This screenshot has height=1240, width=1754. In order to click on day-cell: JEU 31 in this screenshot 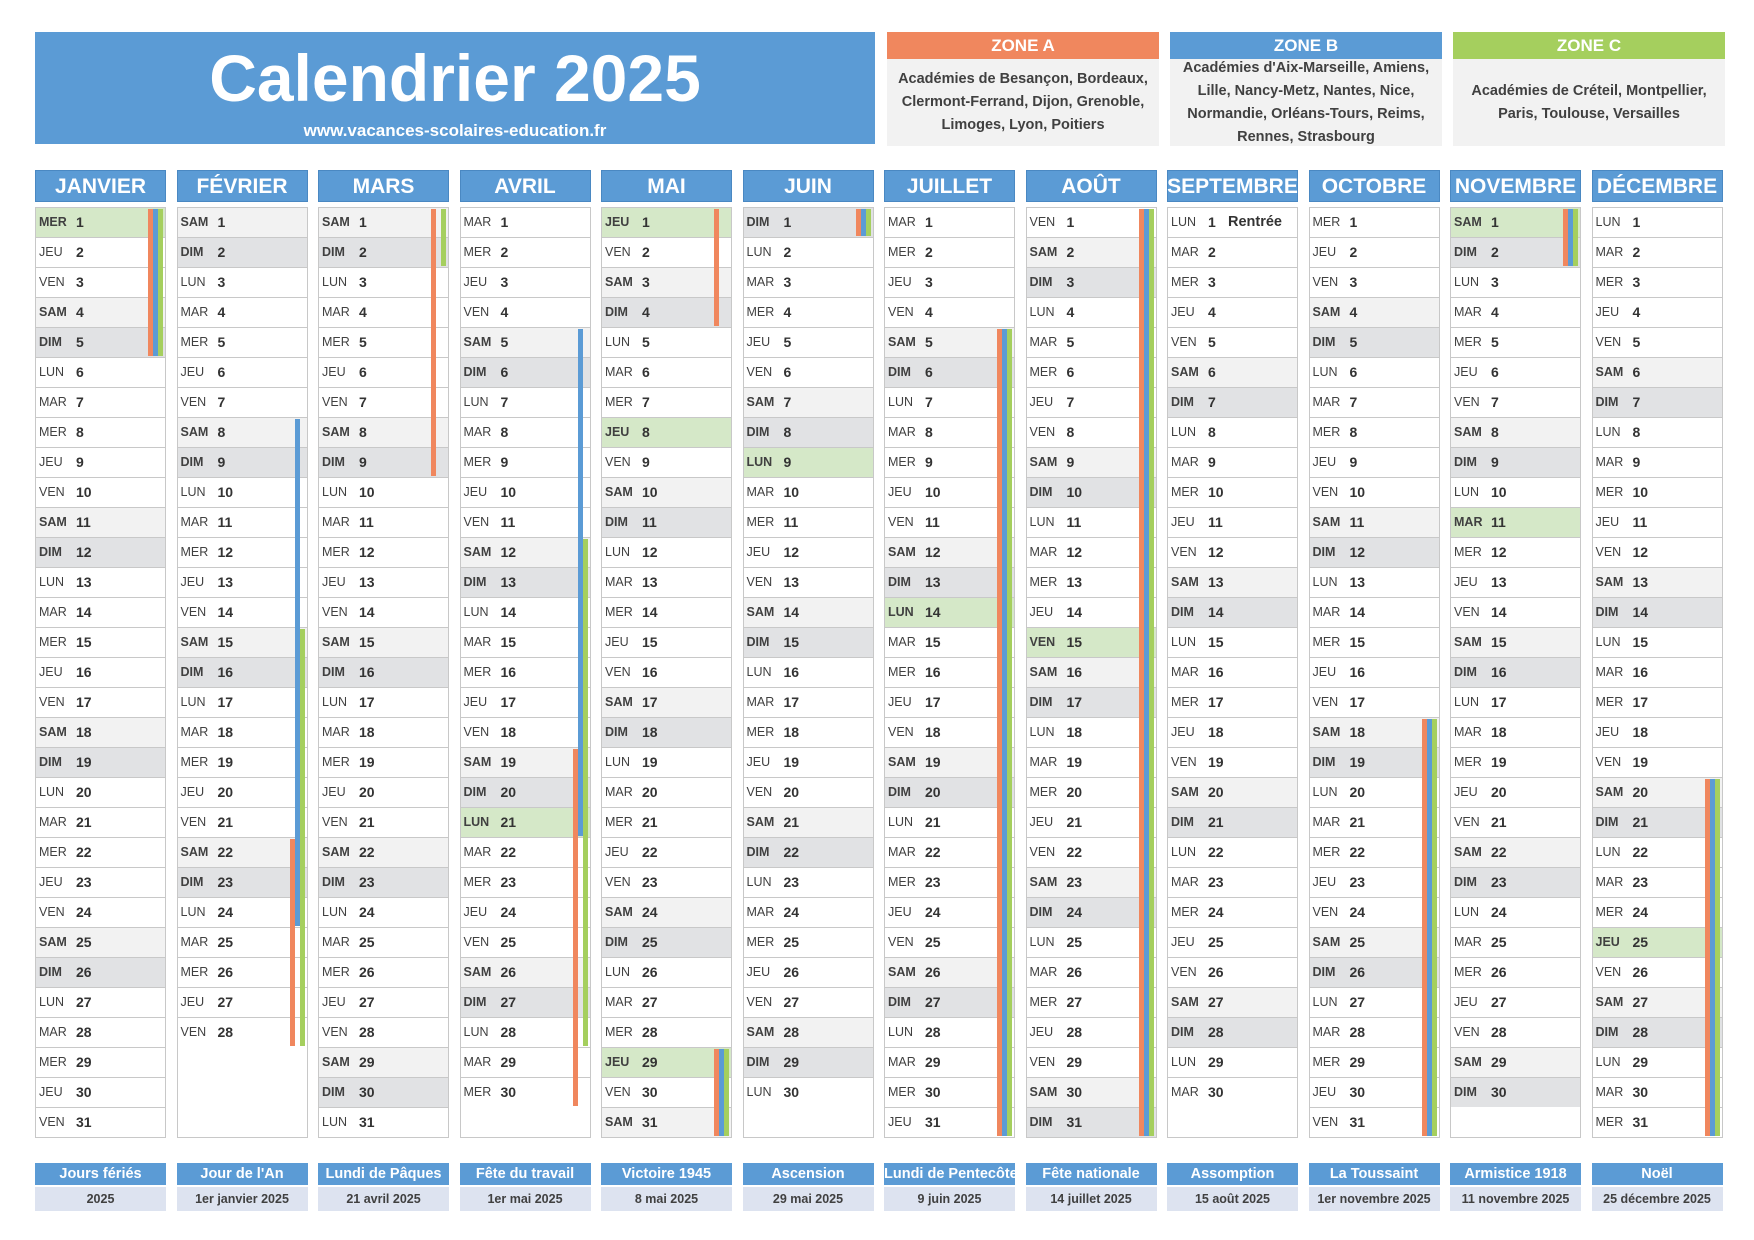, I will do `click(949, 1122)`.